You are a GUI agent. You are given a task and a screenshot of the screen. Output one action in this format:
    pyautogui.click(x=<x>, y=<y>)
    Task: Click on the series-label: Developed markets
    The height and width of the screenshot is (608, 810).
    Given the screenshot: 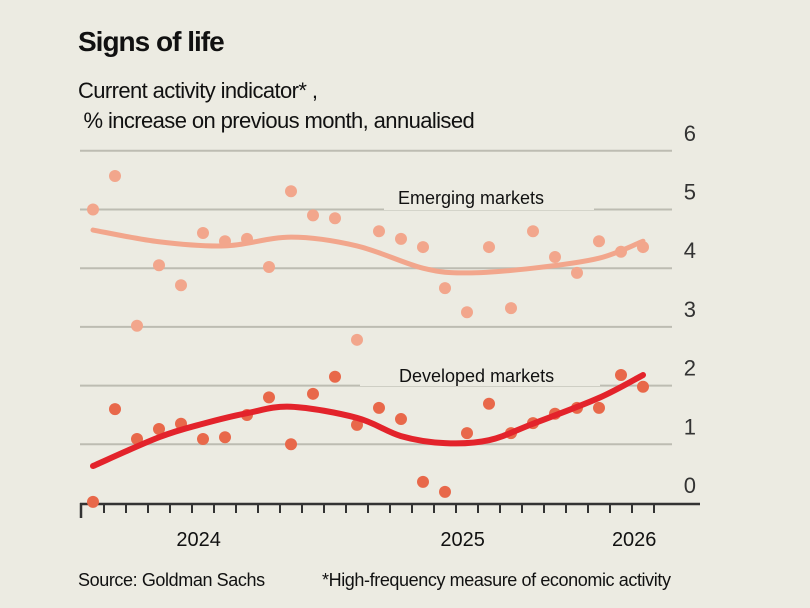 What is the action you would take?
    pyautogui.click(x=476, y=376)
    